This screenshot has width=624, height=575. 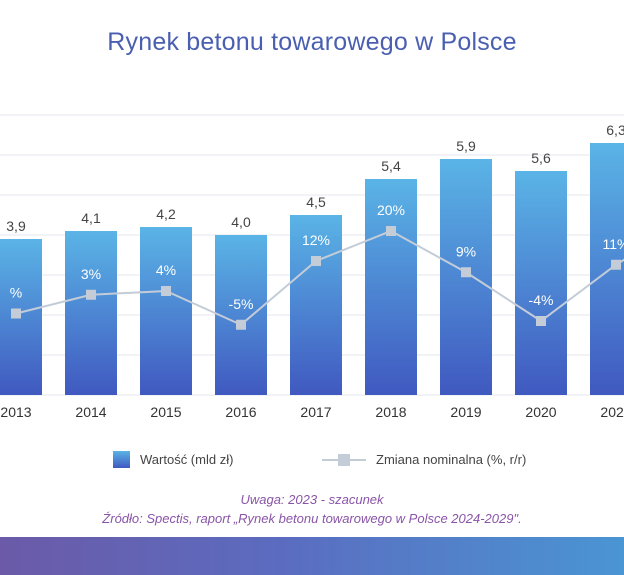 I want to click on change-value-label: %, so click(x=16, y=293).